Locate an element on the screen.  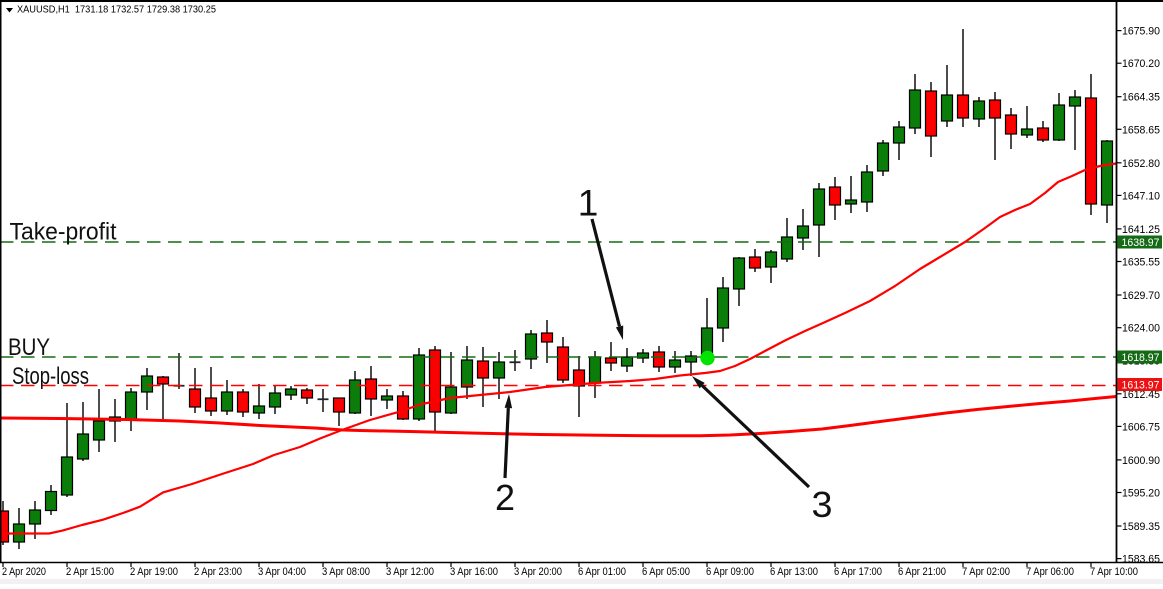
svg-text: 3 Apr 12:00 is located at coordinates (410, 572).